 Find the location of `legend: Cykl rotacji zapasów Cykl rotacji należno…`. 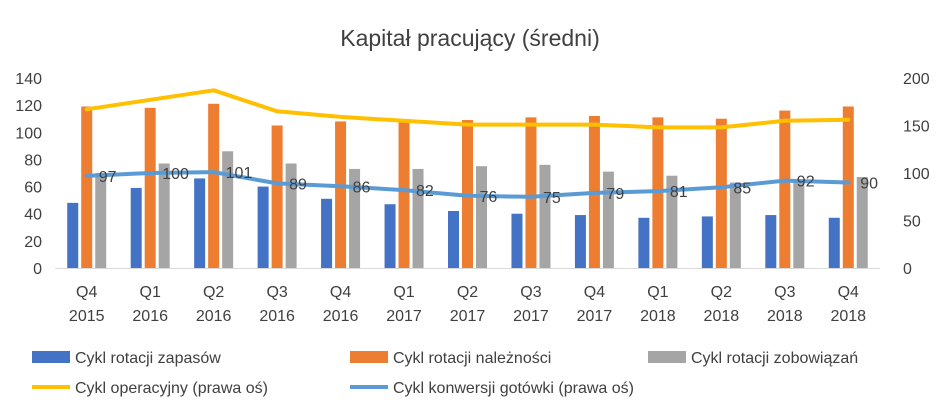

legend: Cykl rotacji zapasów Cykl rotacji należno… is located at coordinates (445, 373).